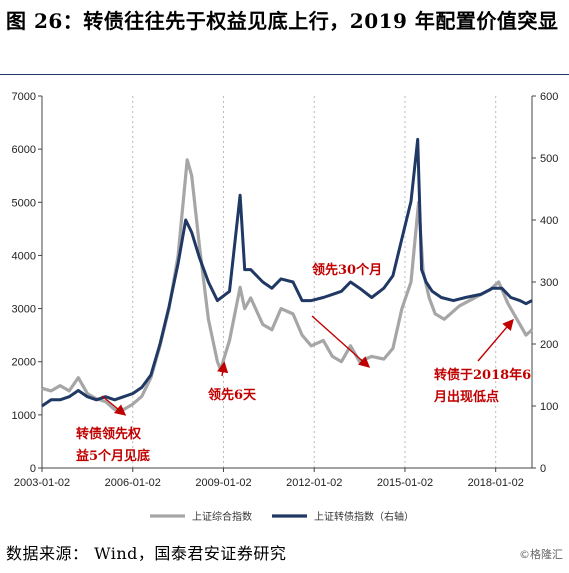  Describe the element at coordinates (24, 203) in the screenshot. I see `y-left-tick-label: 5000` at that location.